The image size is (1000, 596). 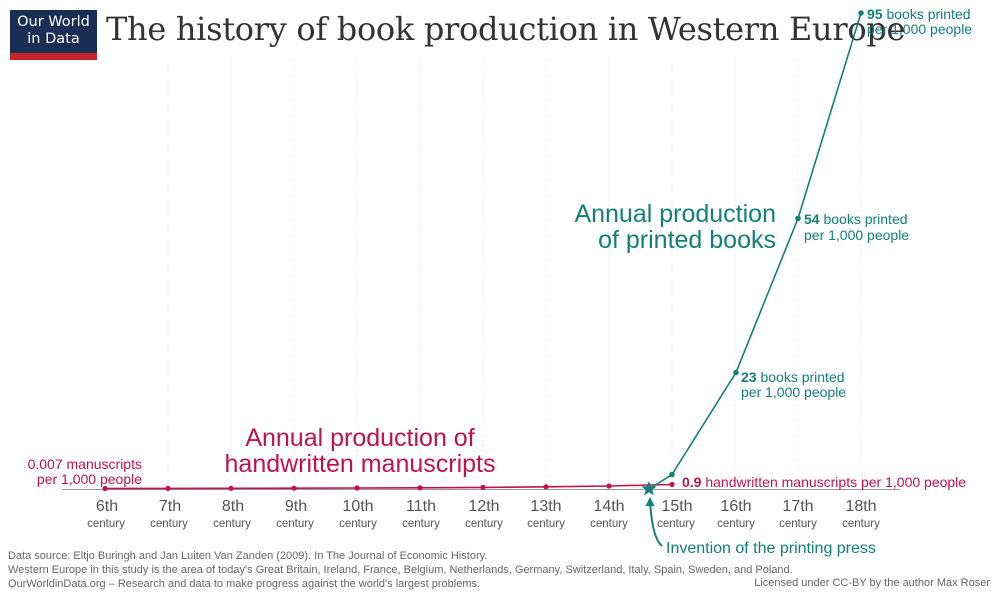 What do you see at coordinates (919, 14) in the screenshot?
I see `value-label-95: 95 books printed` at bounding box center [919, 14].